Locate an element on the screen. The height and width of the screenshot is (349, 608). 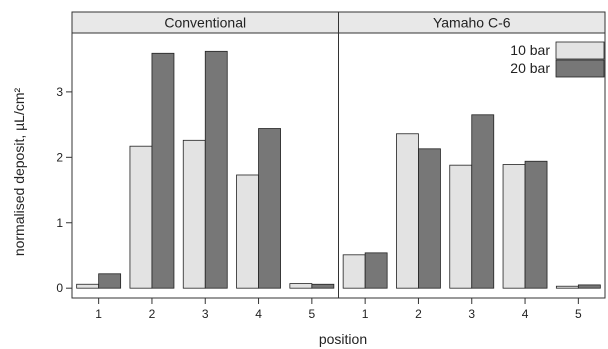
y-axis: 0 1 2 3 is located at coordinates (64, 190).